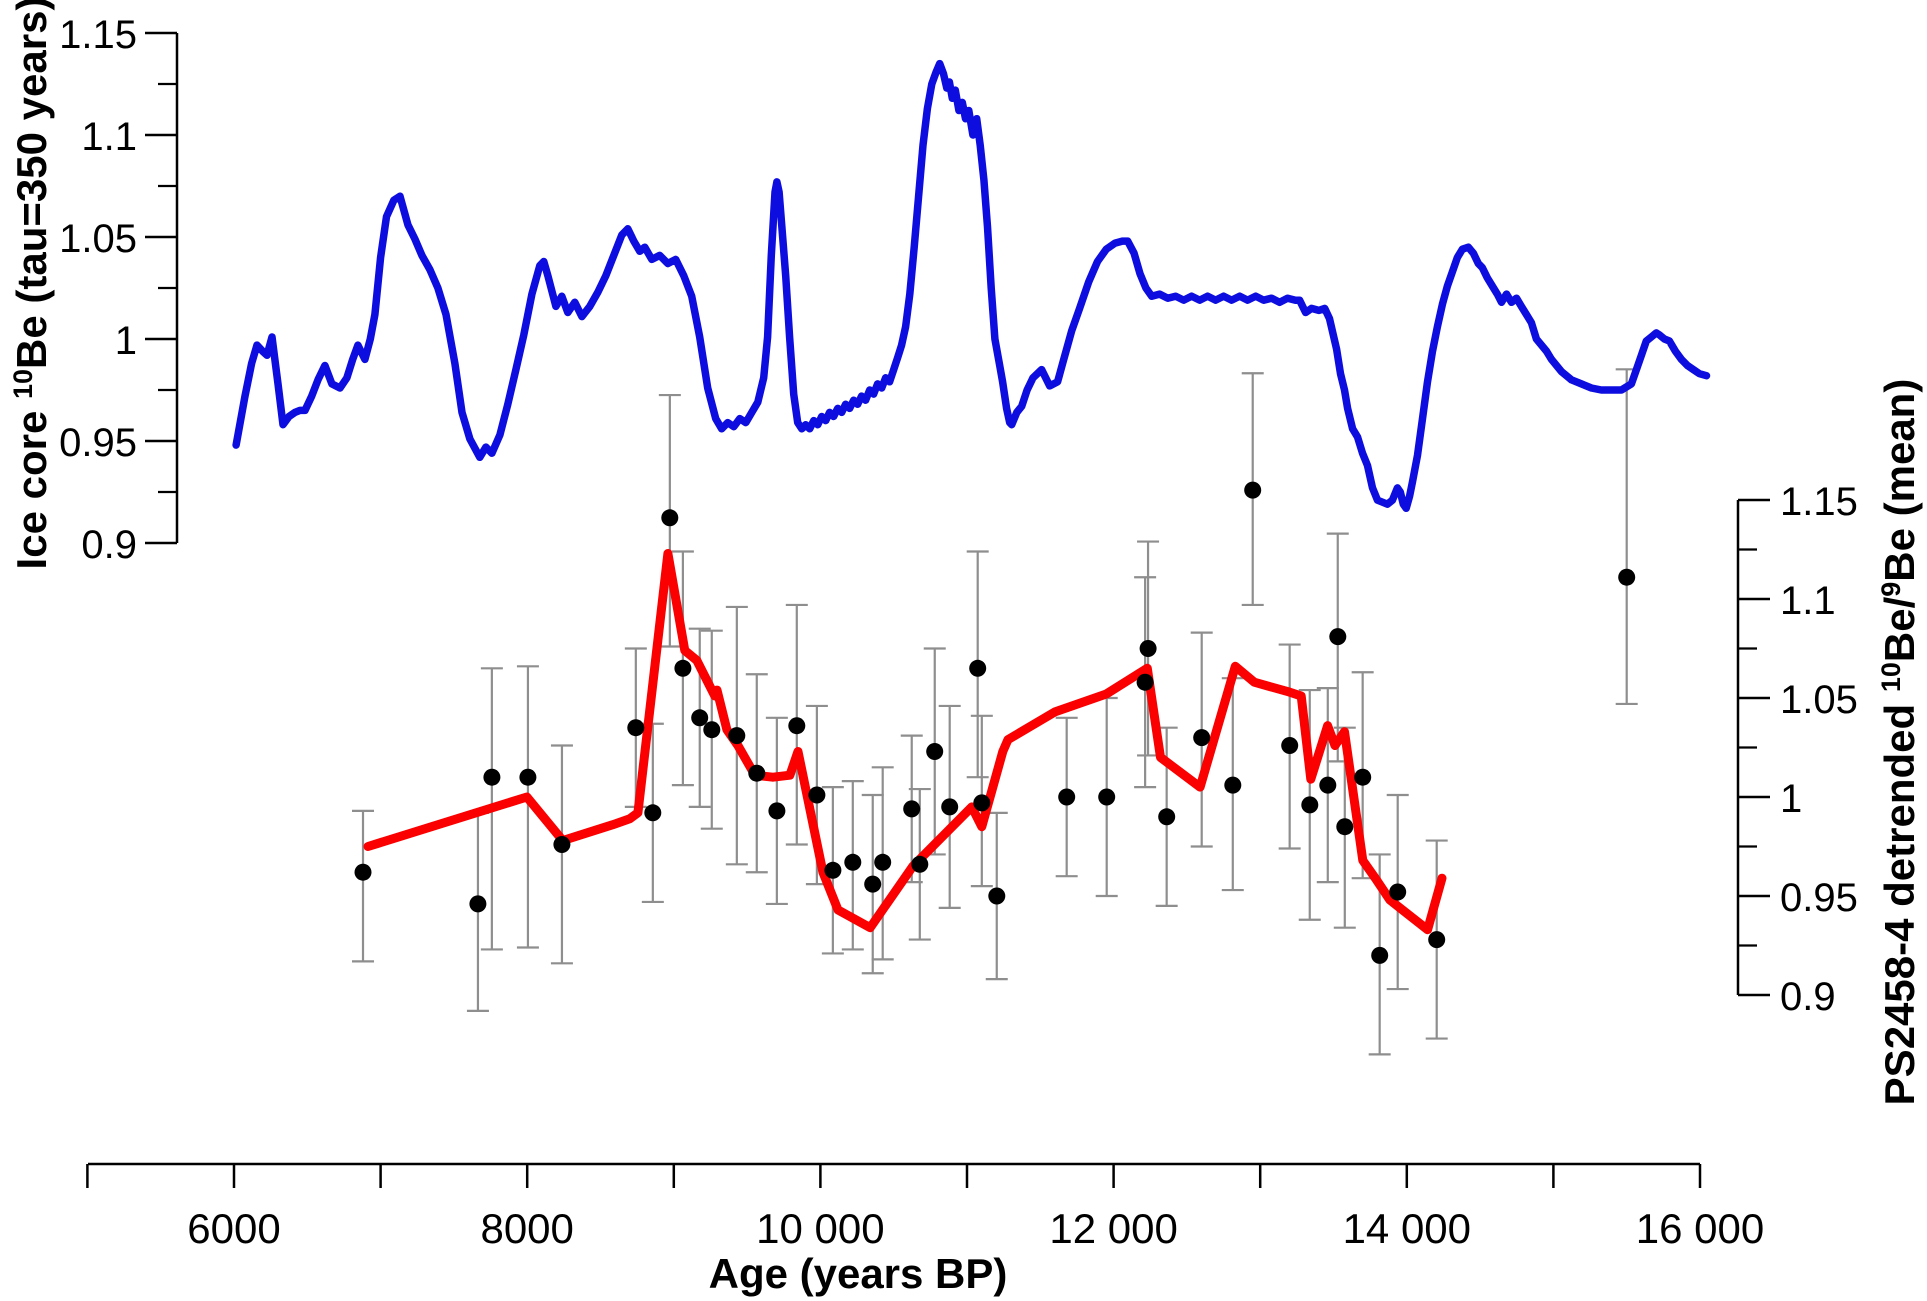 Image resolution: width=1927 pixels, height=1301 pixels. I want to click on right-tick-label-1.05: 1.05, so click(1819, 700).